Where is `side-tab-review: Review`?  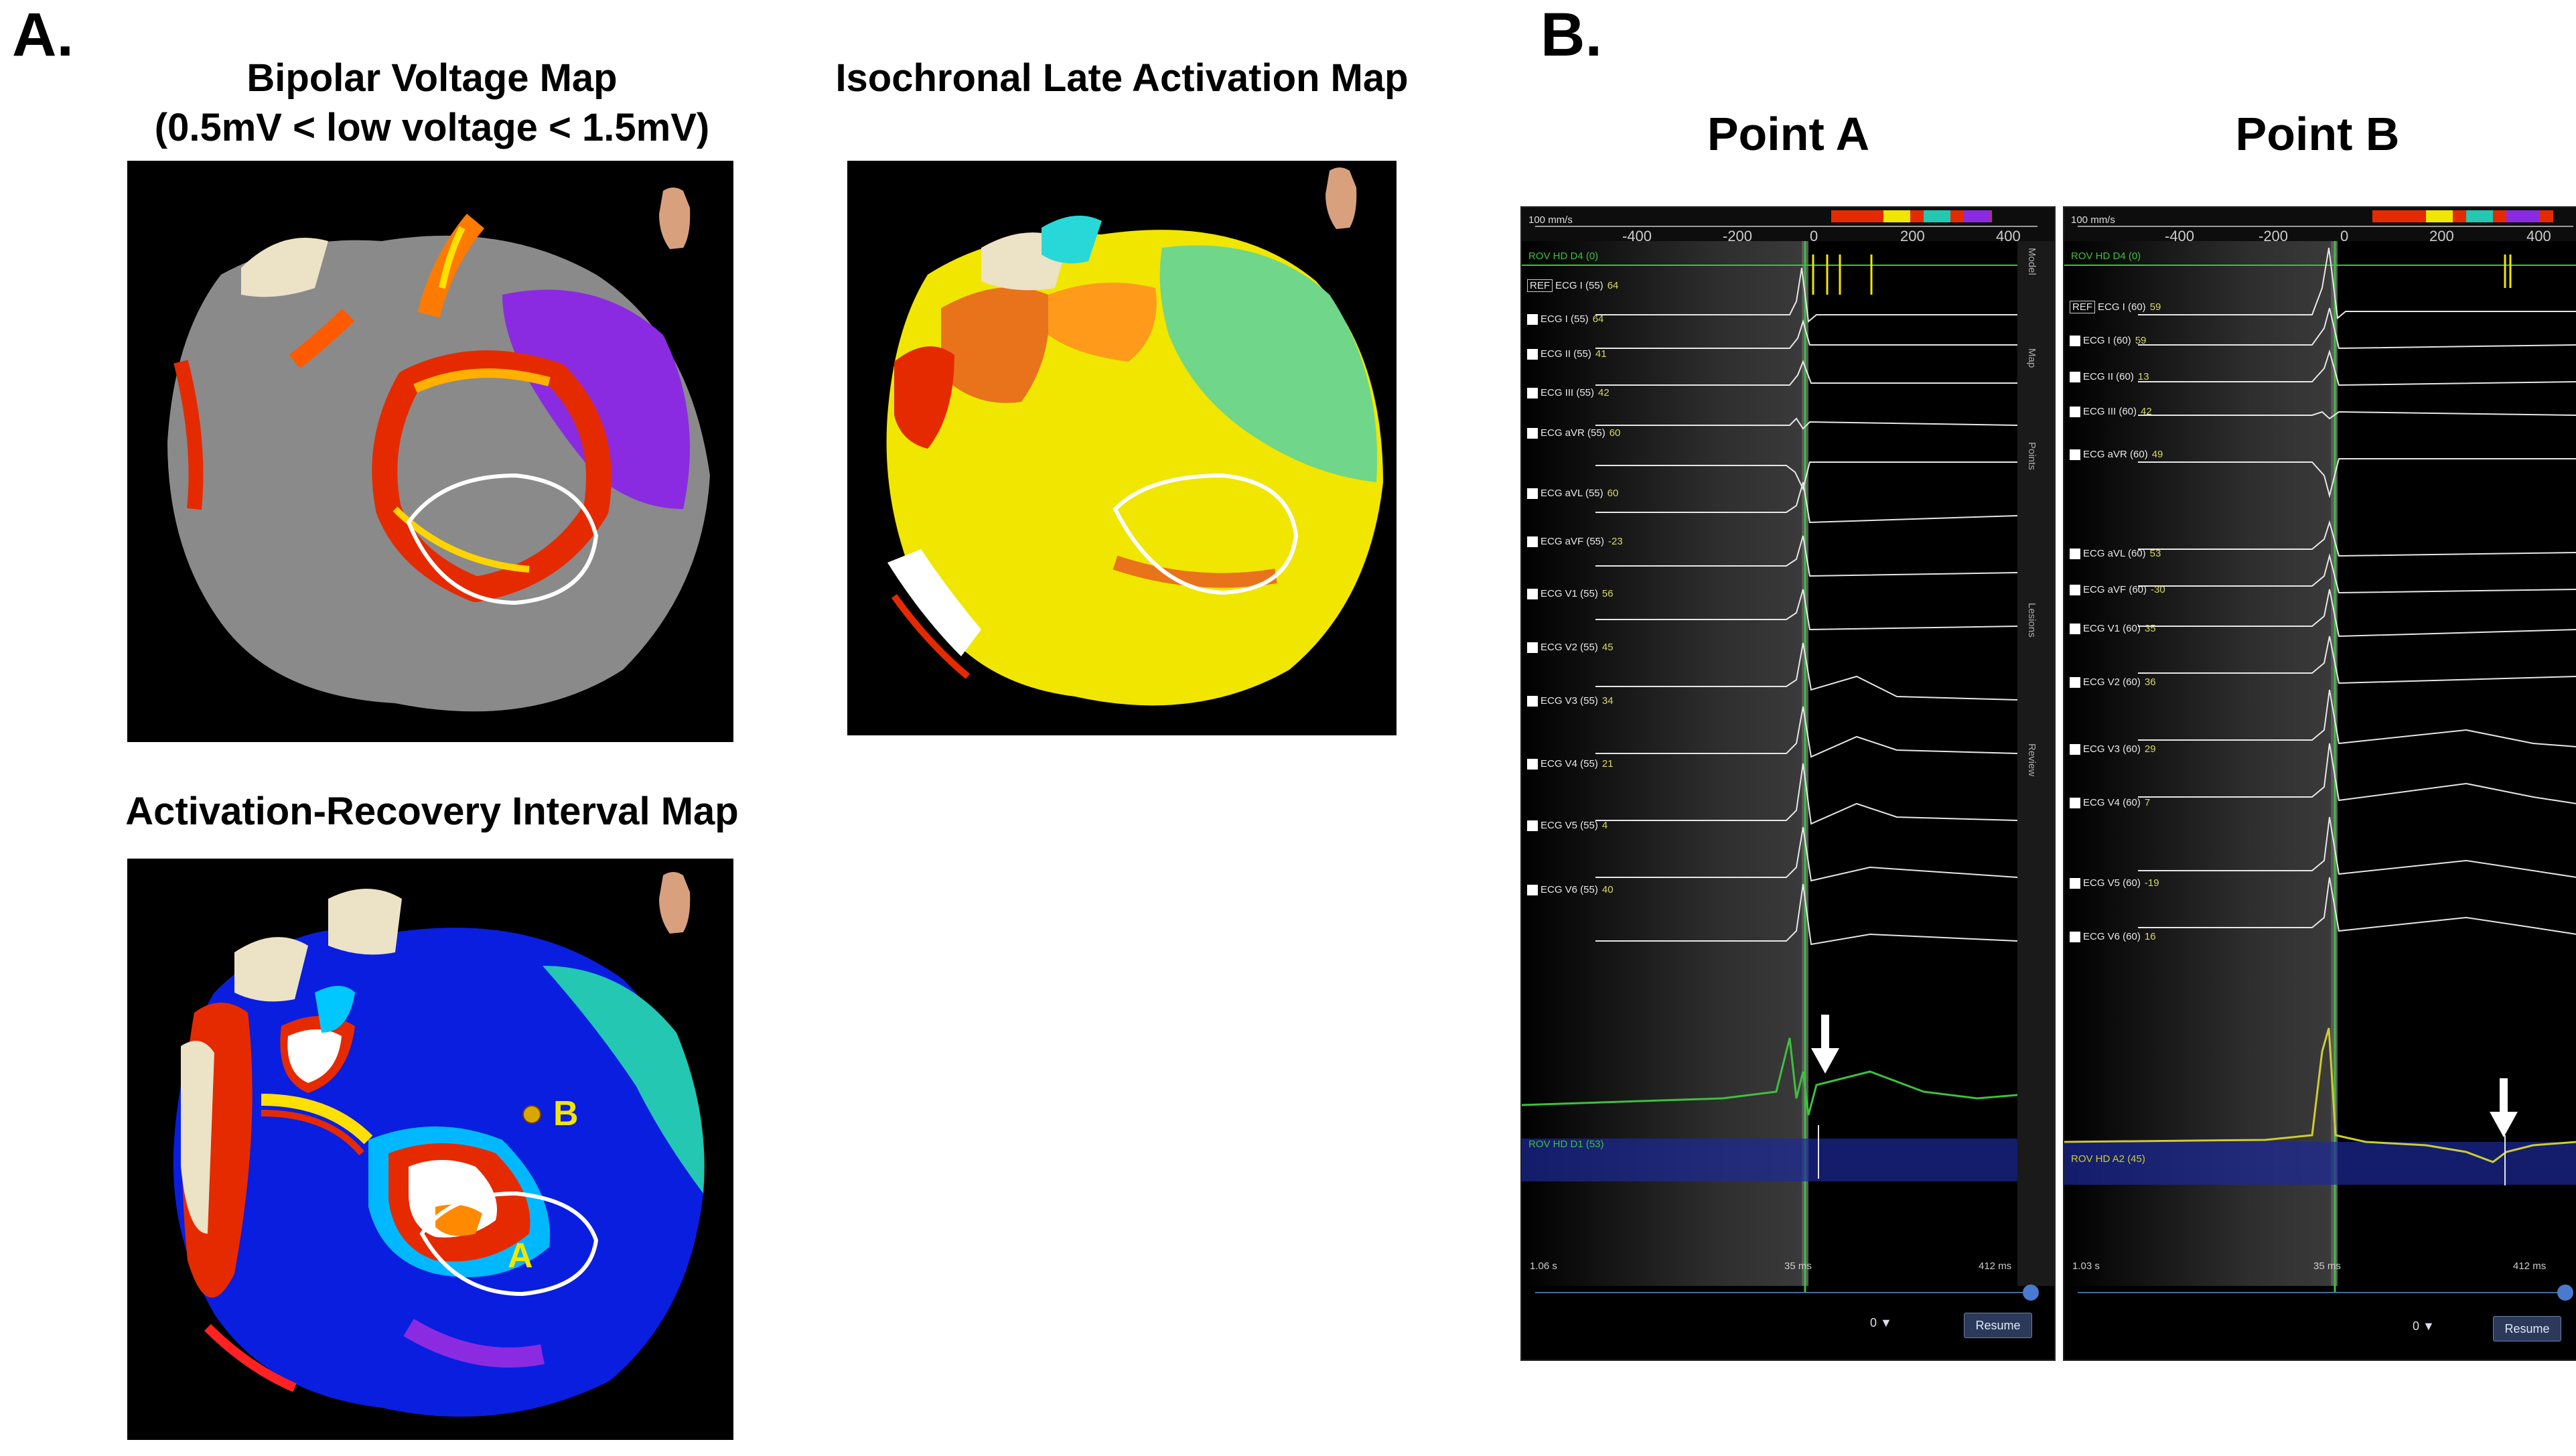
side-tab-review: Review is located at coordinates (2031, 760).